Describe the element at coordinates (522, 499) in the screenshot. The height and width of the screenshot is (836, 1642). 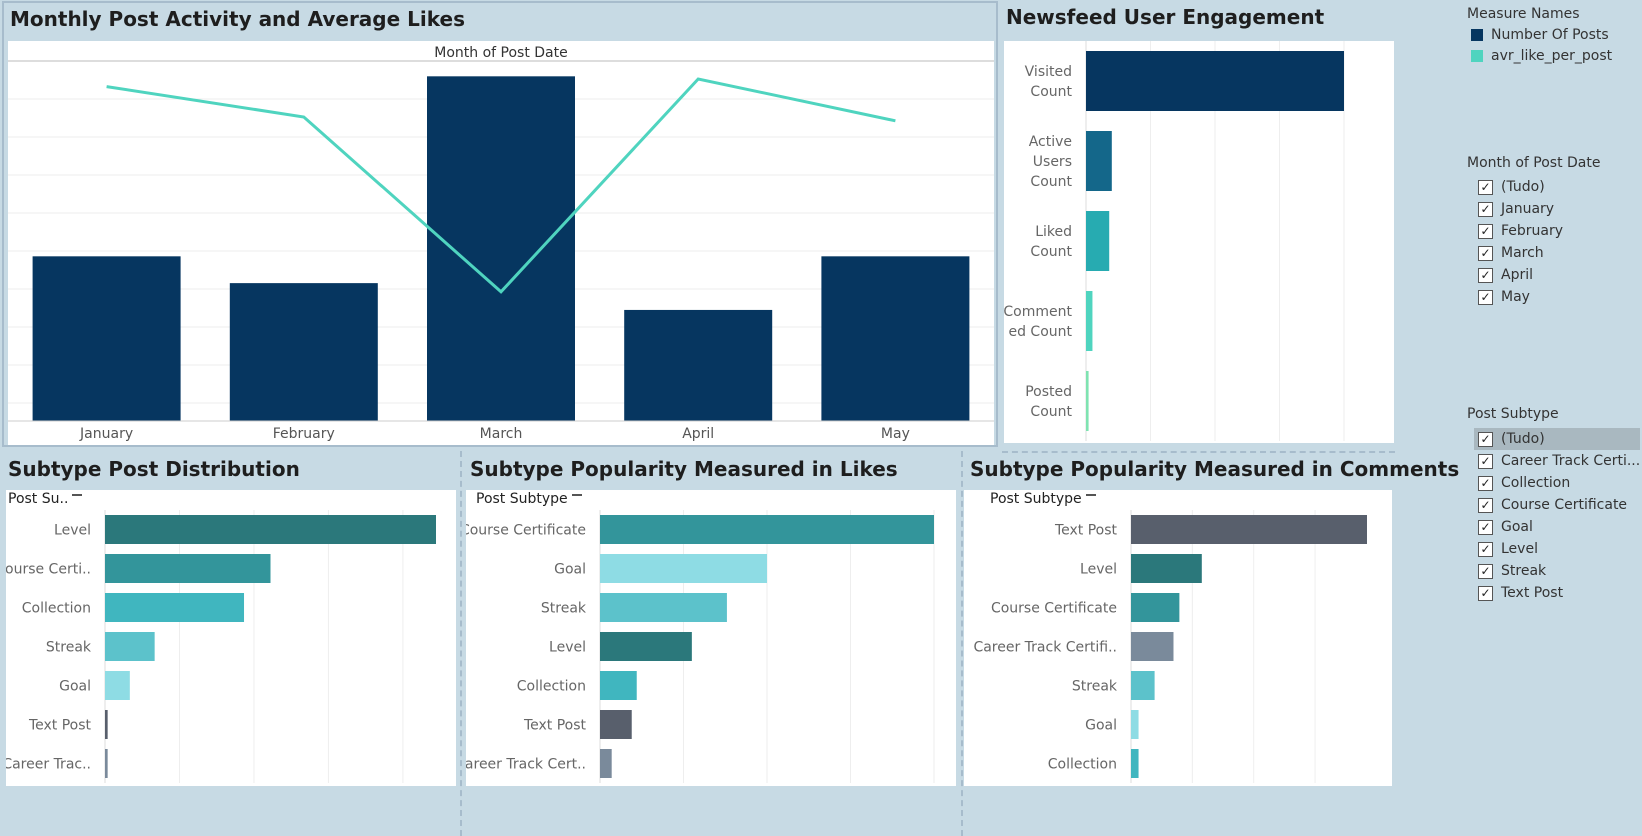
I see `likes-header-label: Post Subtype` at that location.